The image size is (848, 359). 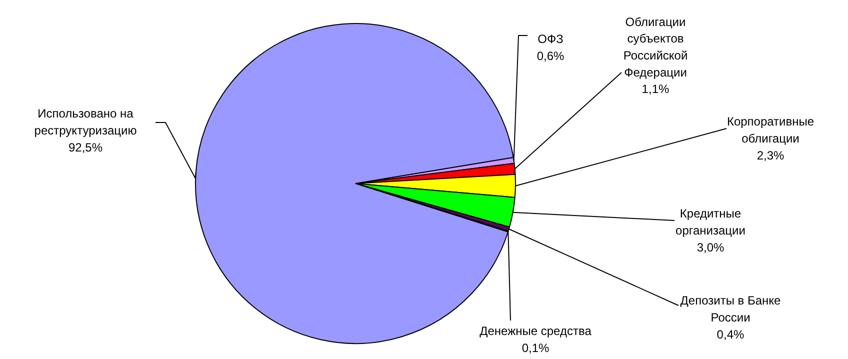 I want to click on data-label: 2,3%, so click(x=770, y=155).